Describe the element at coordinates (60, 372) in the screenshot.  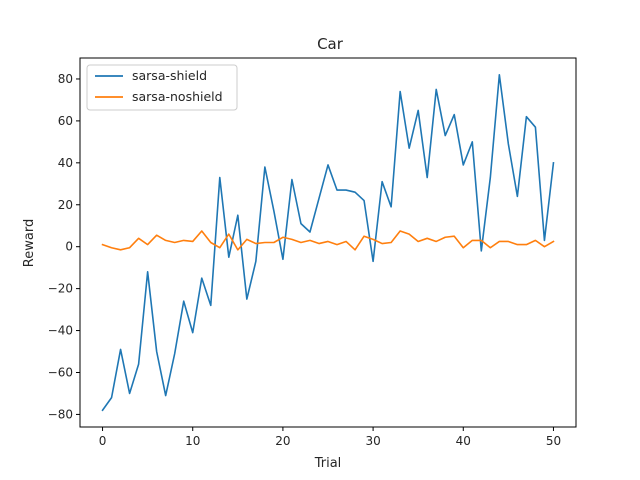
I see `y-tick-label--60: −60` at that location.